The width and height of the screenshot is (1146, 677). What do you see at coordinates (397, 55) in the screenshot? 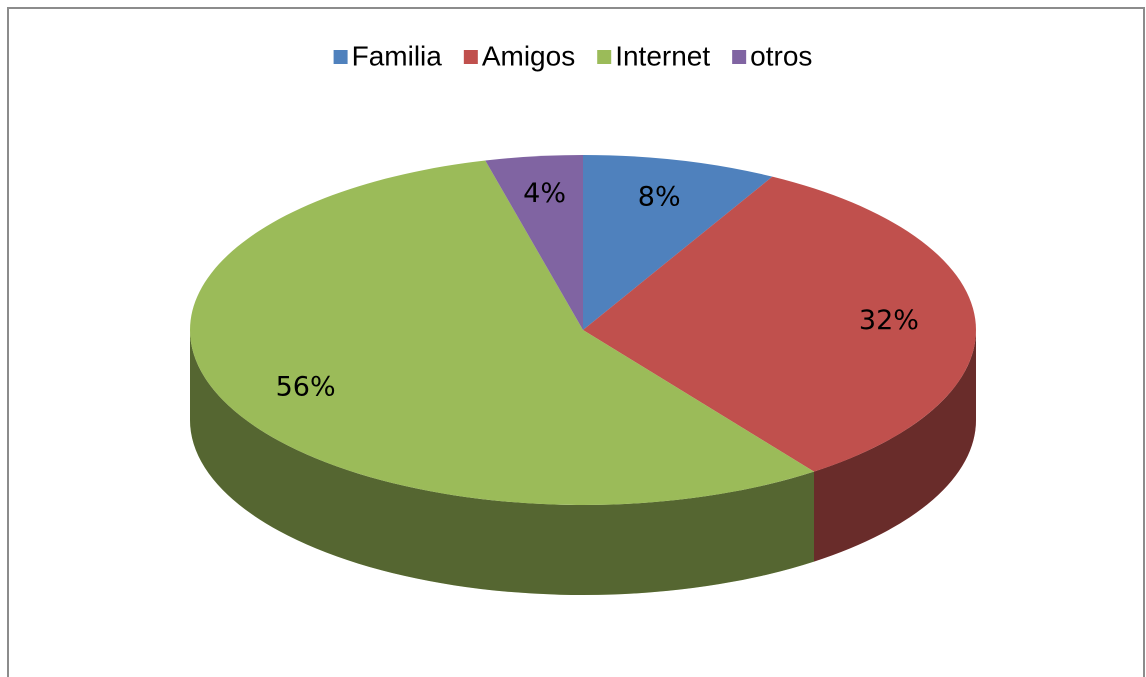
I see `legend-label: Familia` at bounding box center [397, 55].